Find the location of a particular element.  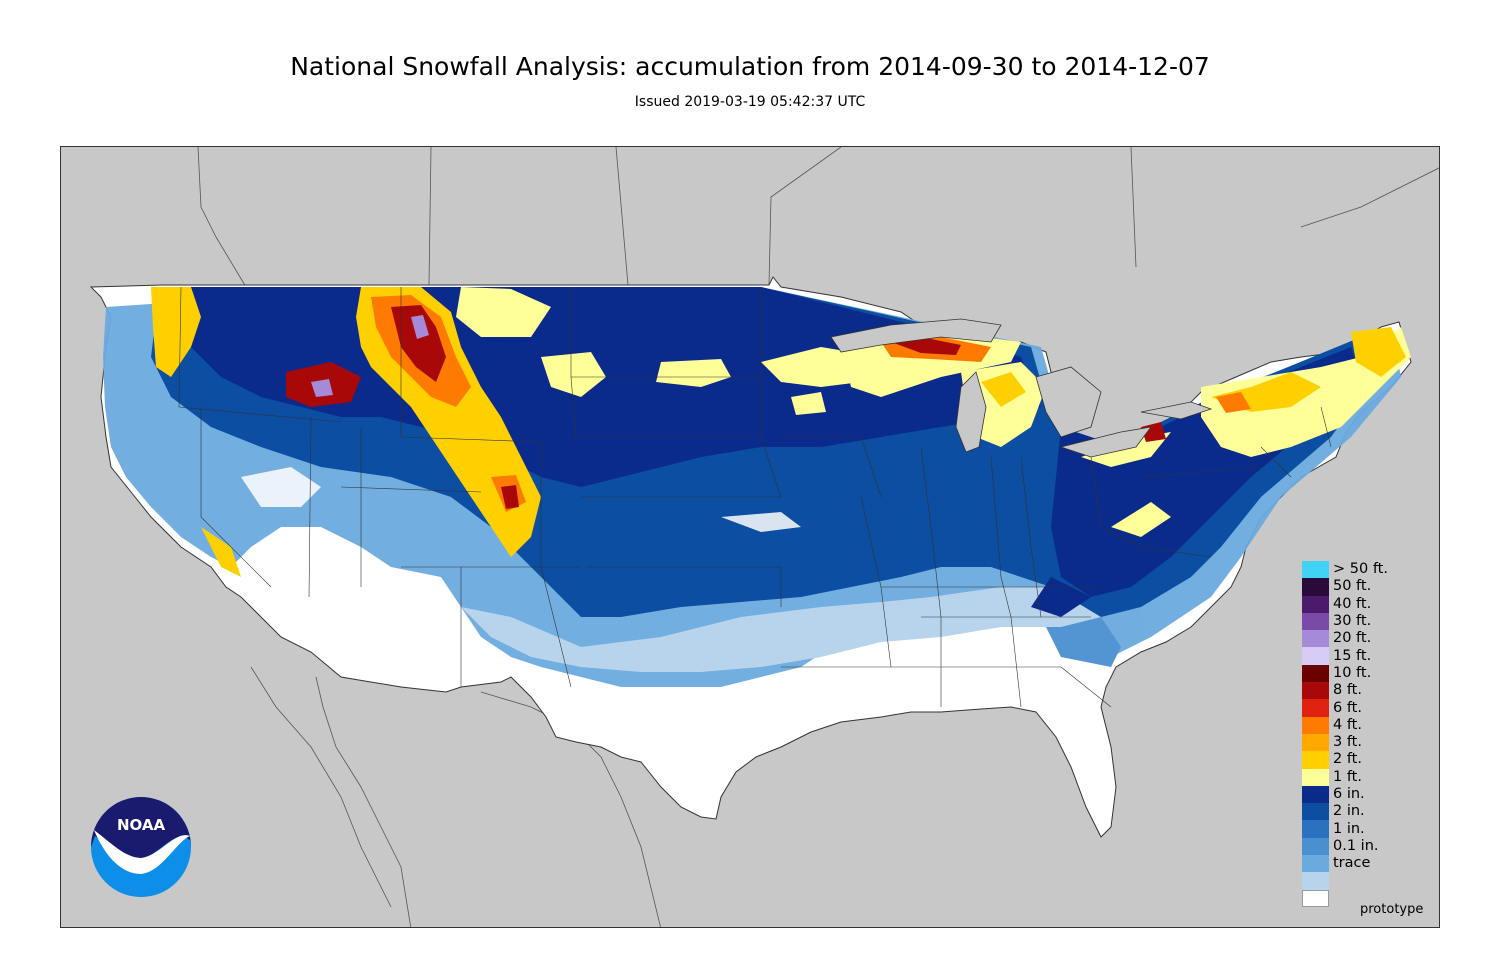

legend-item: 1 in. is located at coordinates (1345, 829).